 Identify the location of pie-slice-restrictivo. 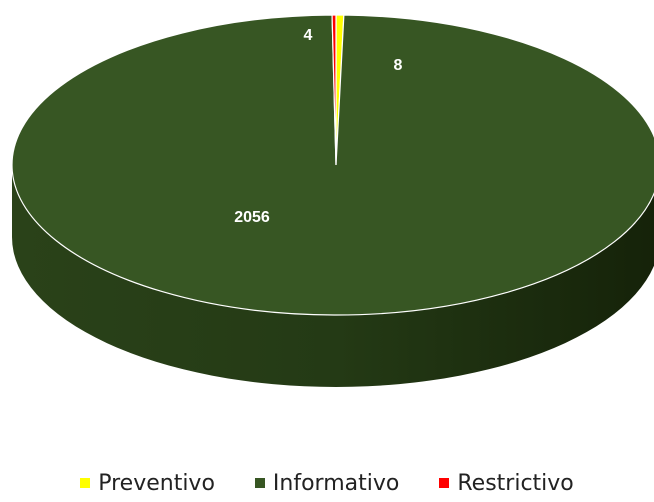
(334, 90).